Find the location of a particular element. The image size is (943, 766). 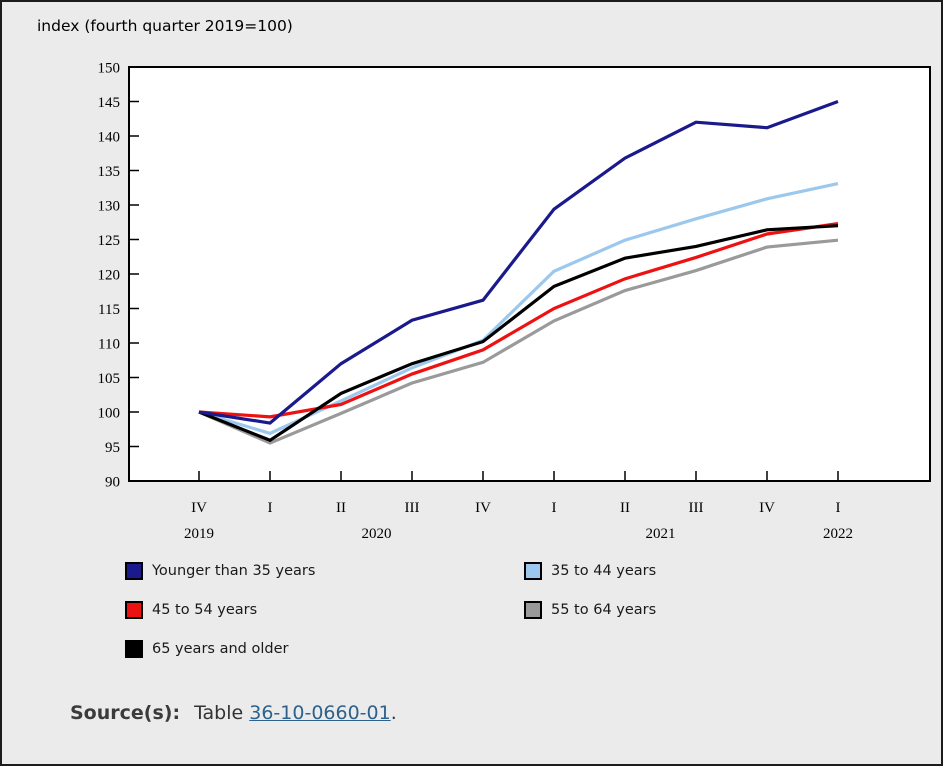

x-year-label: 2021 is located at coordinates (661, 534).